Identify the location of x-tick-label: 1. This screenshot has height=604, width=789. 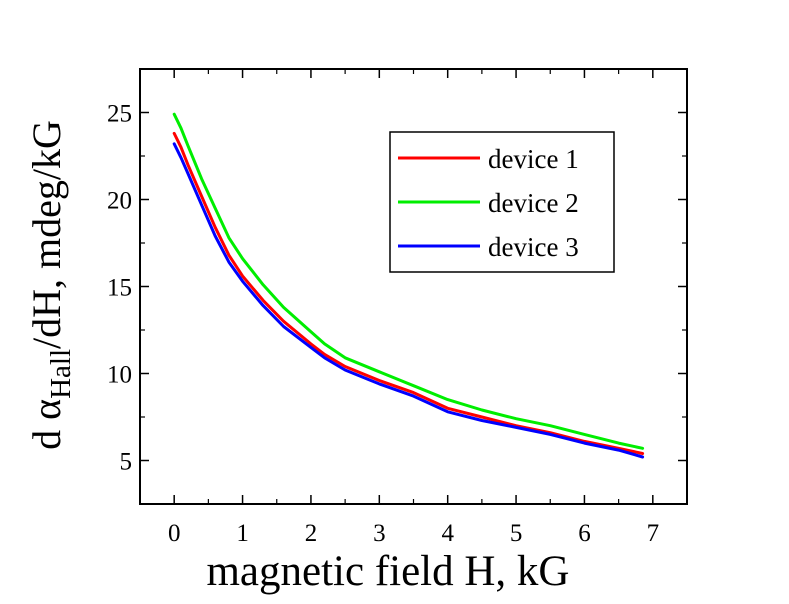
(242, 533).